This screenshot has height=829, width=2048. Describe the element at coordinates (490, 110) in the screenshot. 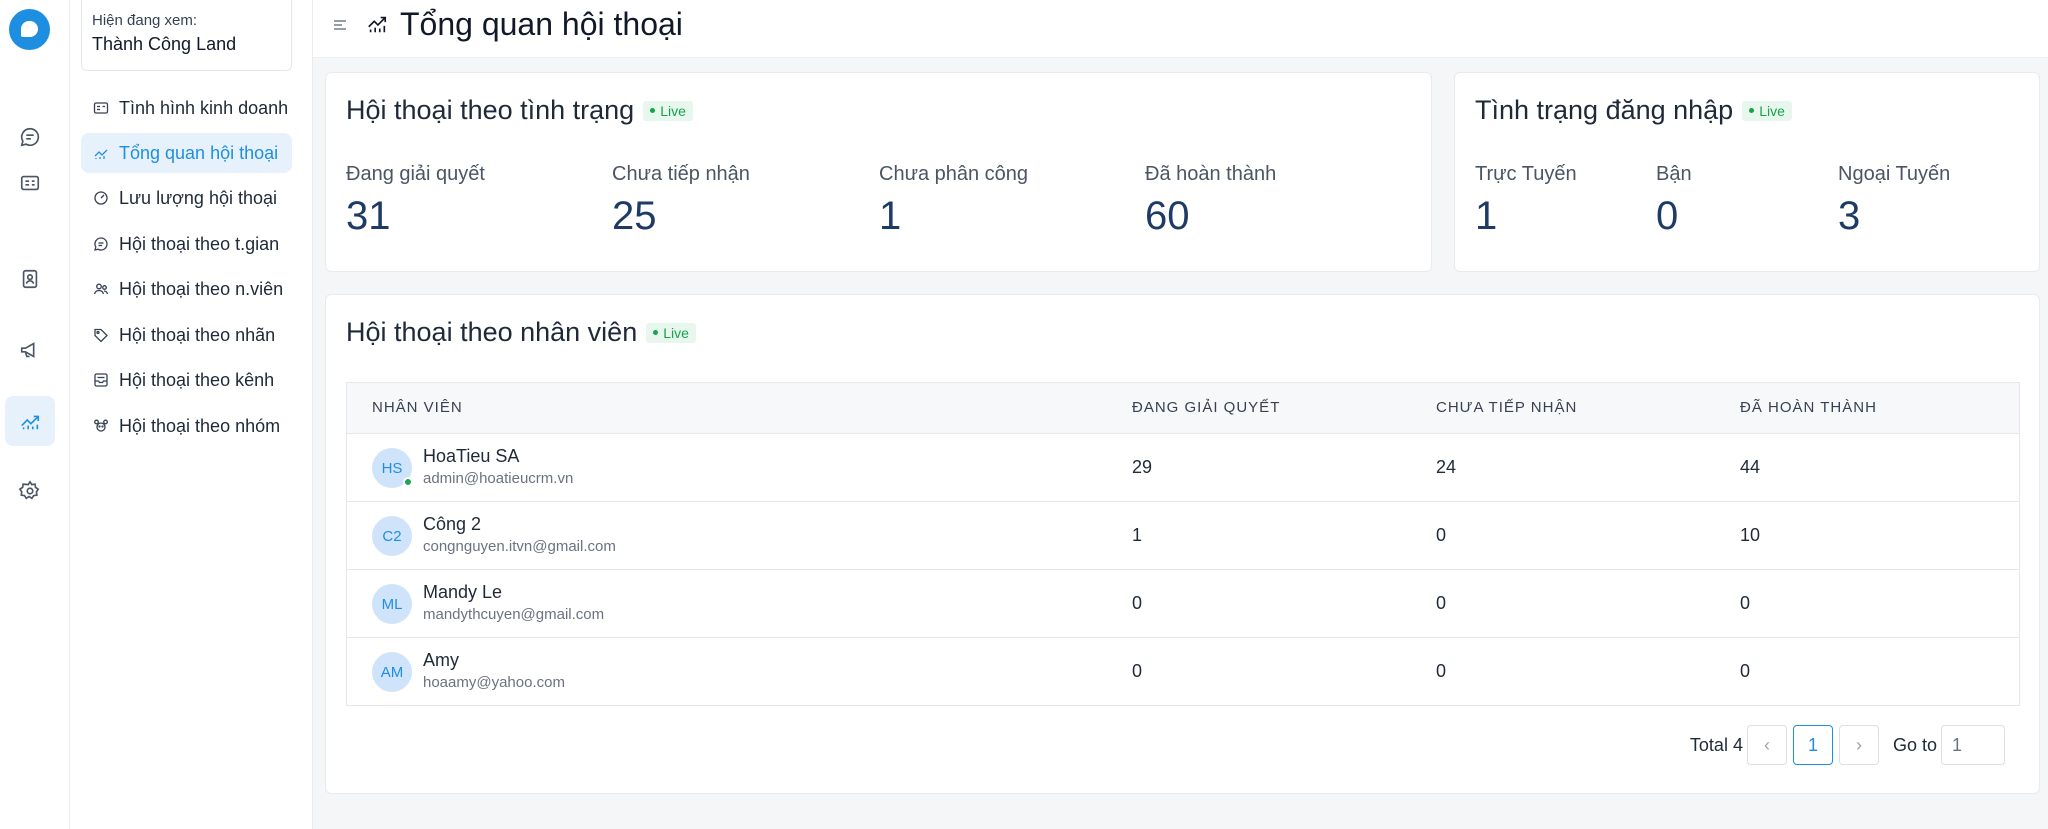

I see `card-title-text: Hội thoại theo tình trạng` at that location.